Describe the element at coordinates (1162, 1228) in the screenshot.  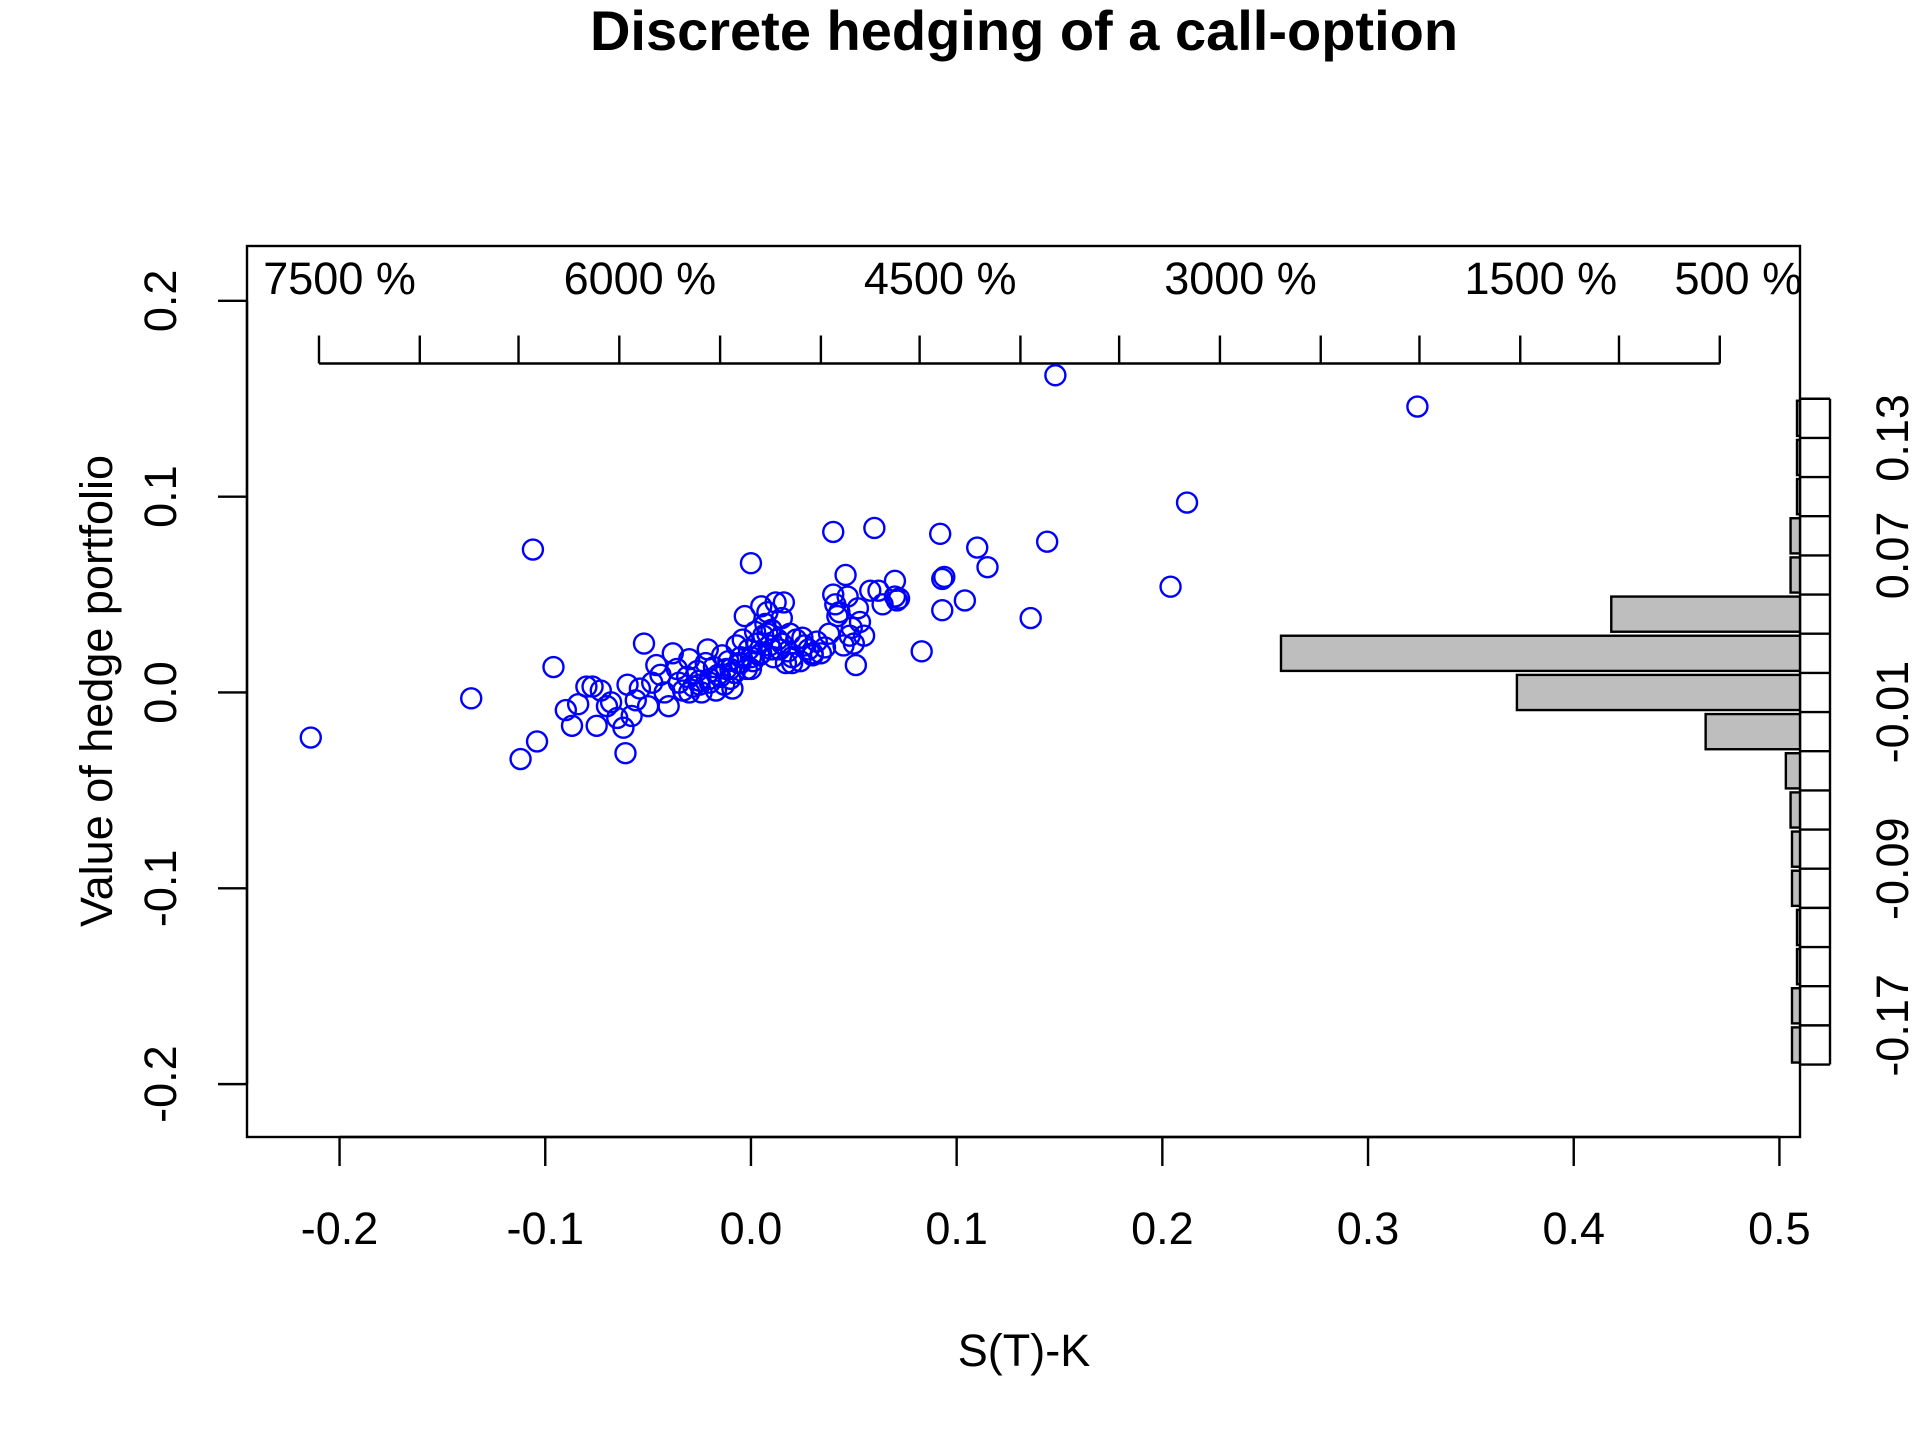
I see `x-tick-label: 0.2` at that location.